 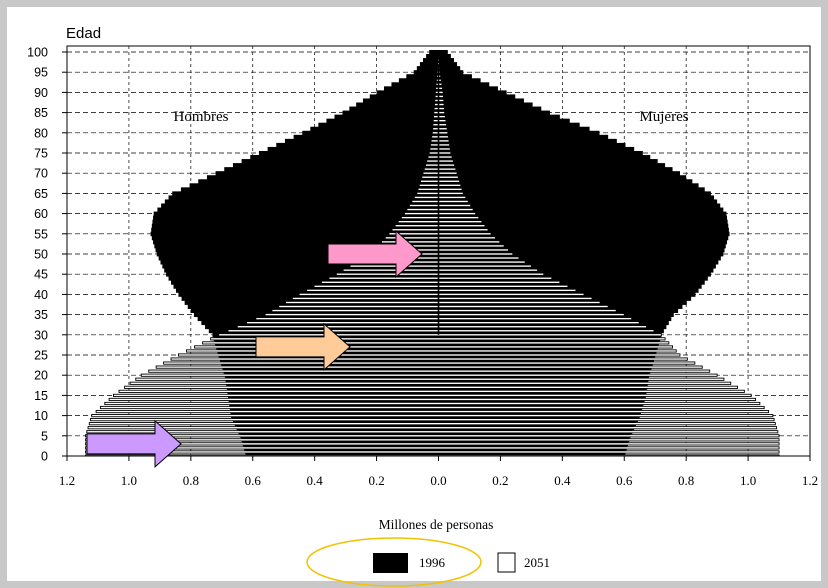 What do you see at coordinates (506, 562) in the screenshot?
I see `legend-swatch-2051` at bounding box center [506, 562].